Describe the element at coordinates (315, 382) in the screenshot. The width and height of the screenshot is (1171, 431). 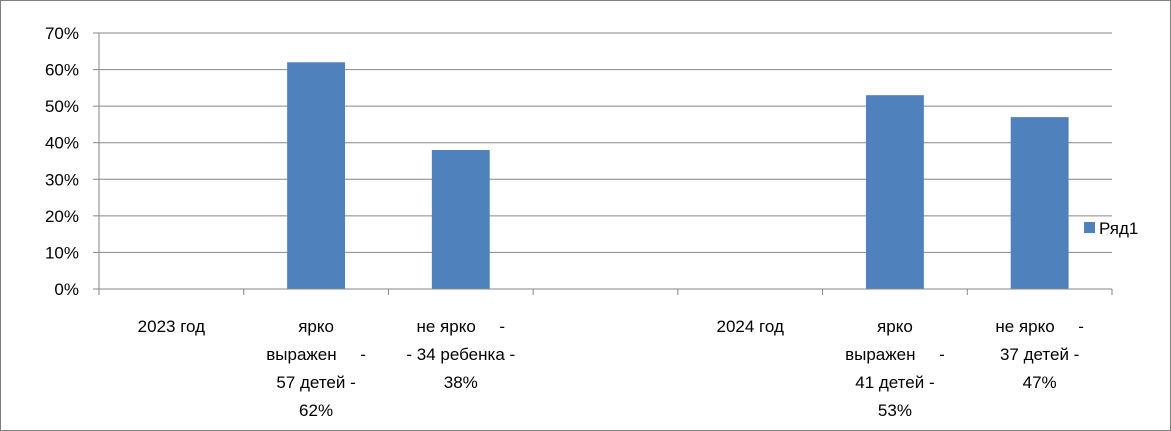
I see `x-category-label: 57 детей -` at that location.